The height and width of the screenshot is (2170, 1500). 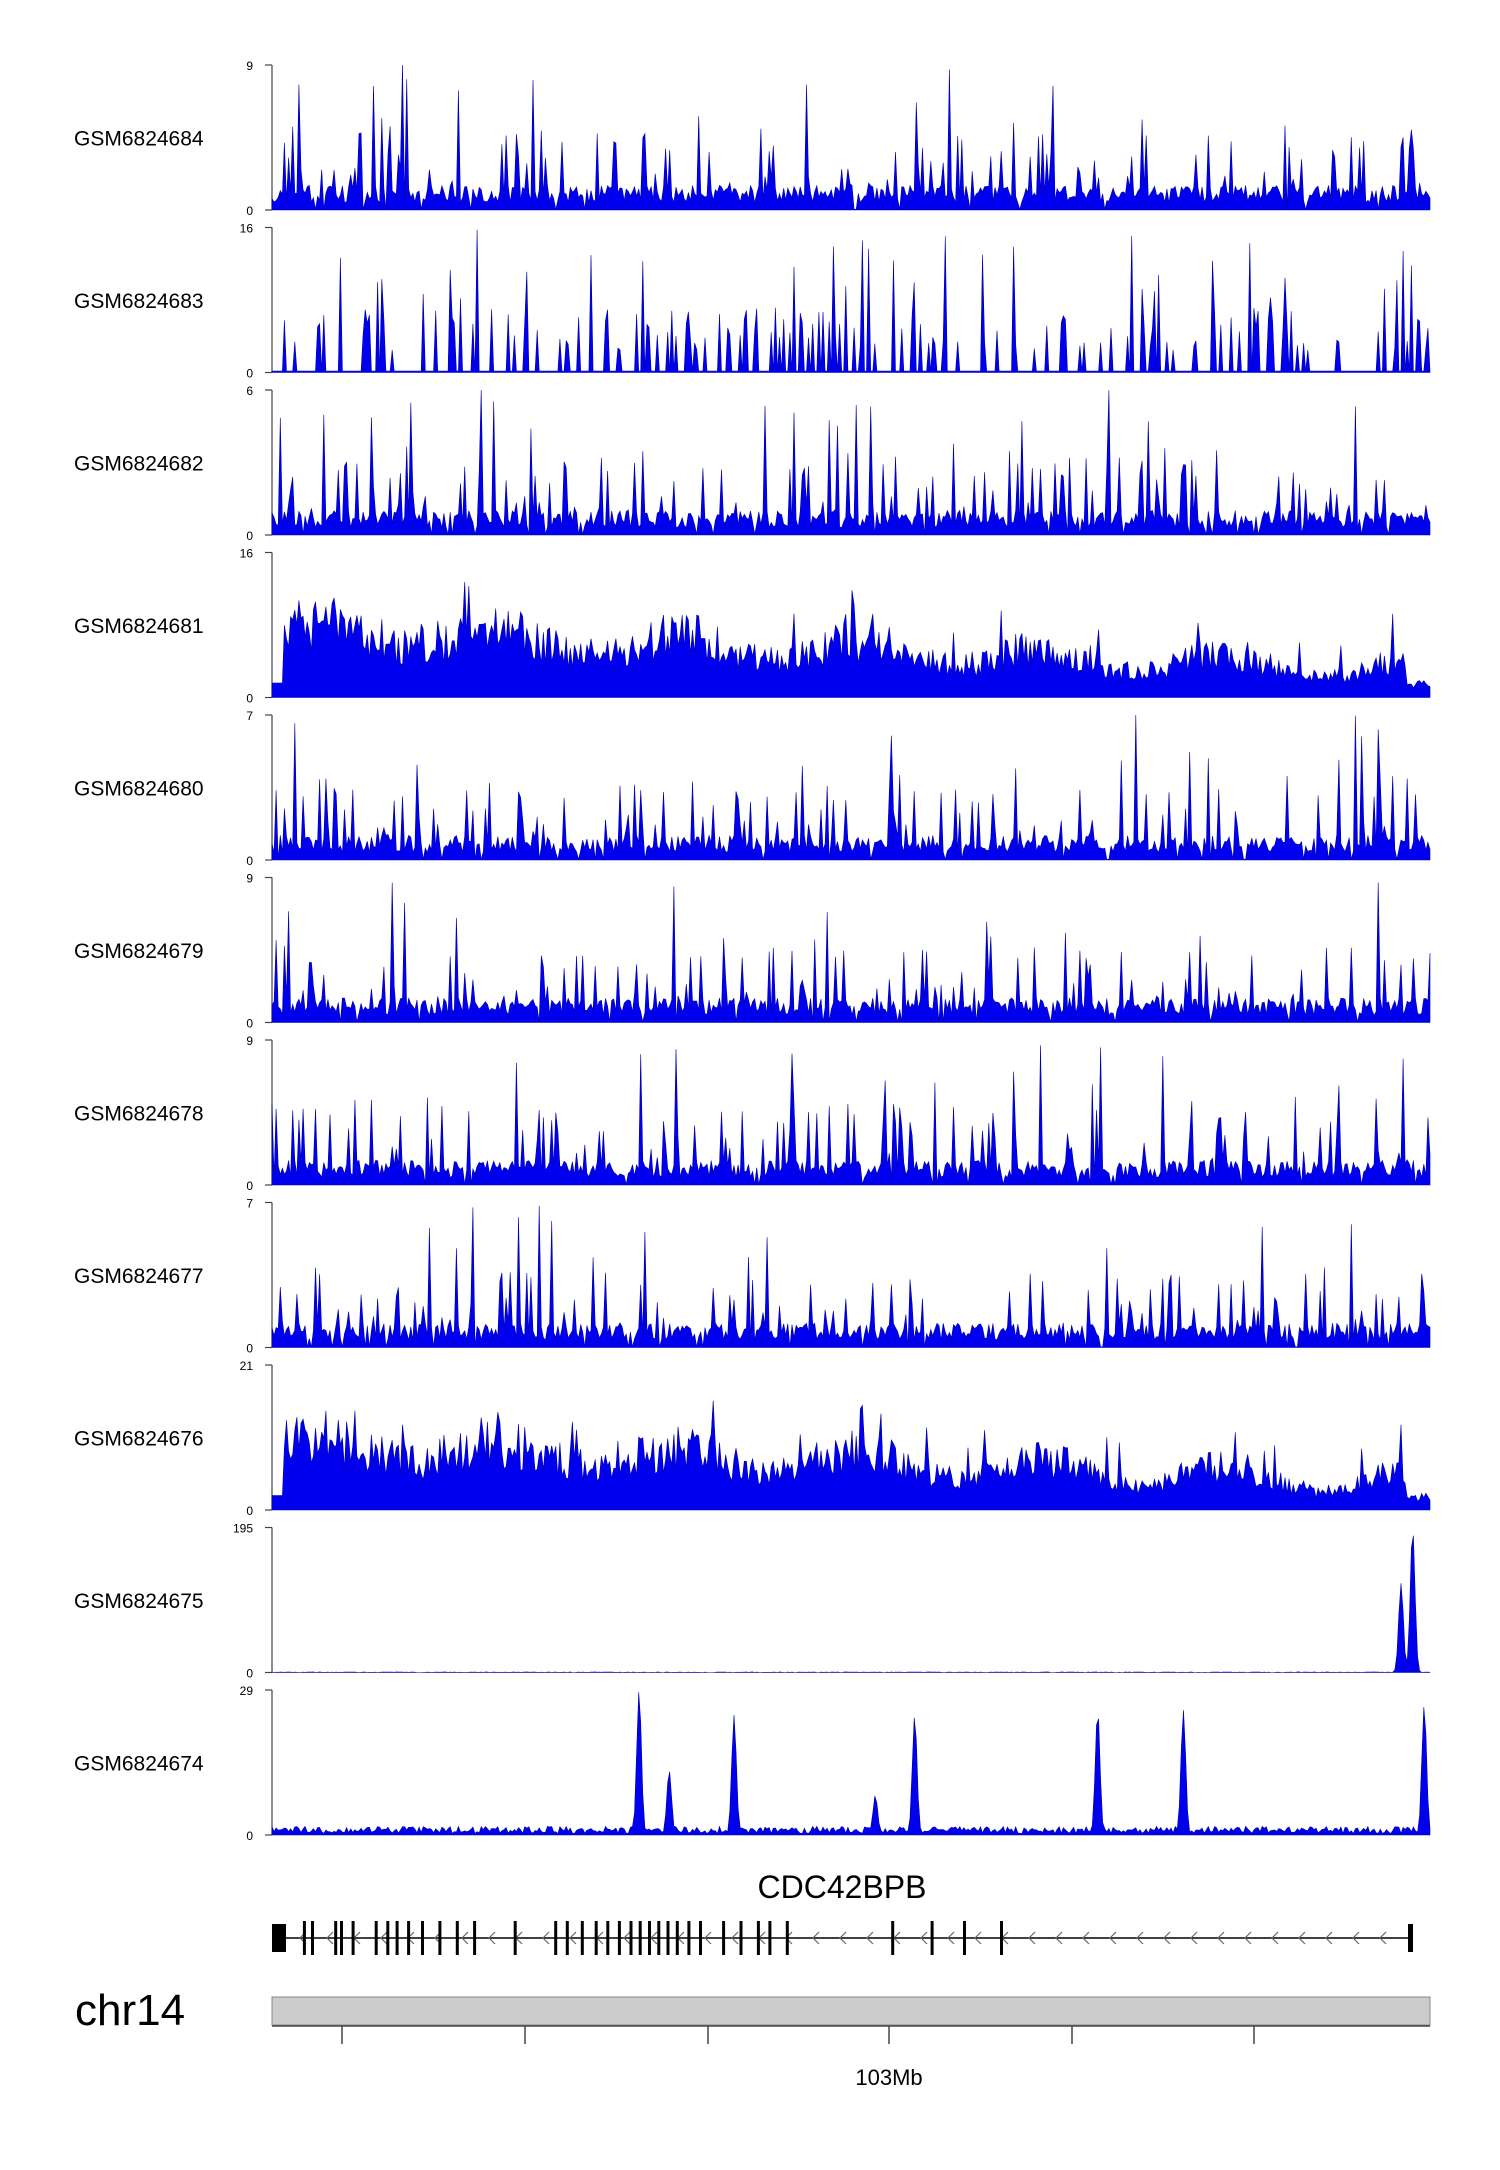 I want to click on track-GSM6824674: GSM6824674 29 0, so click(x=752, y=1763).